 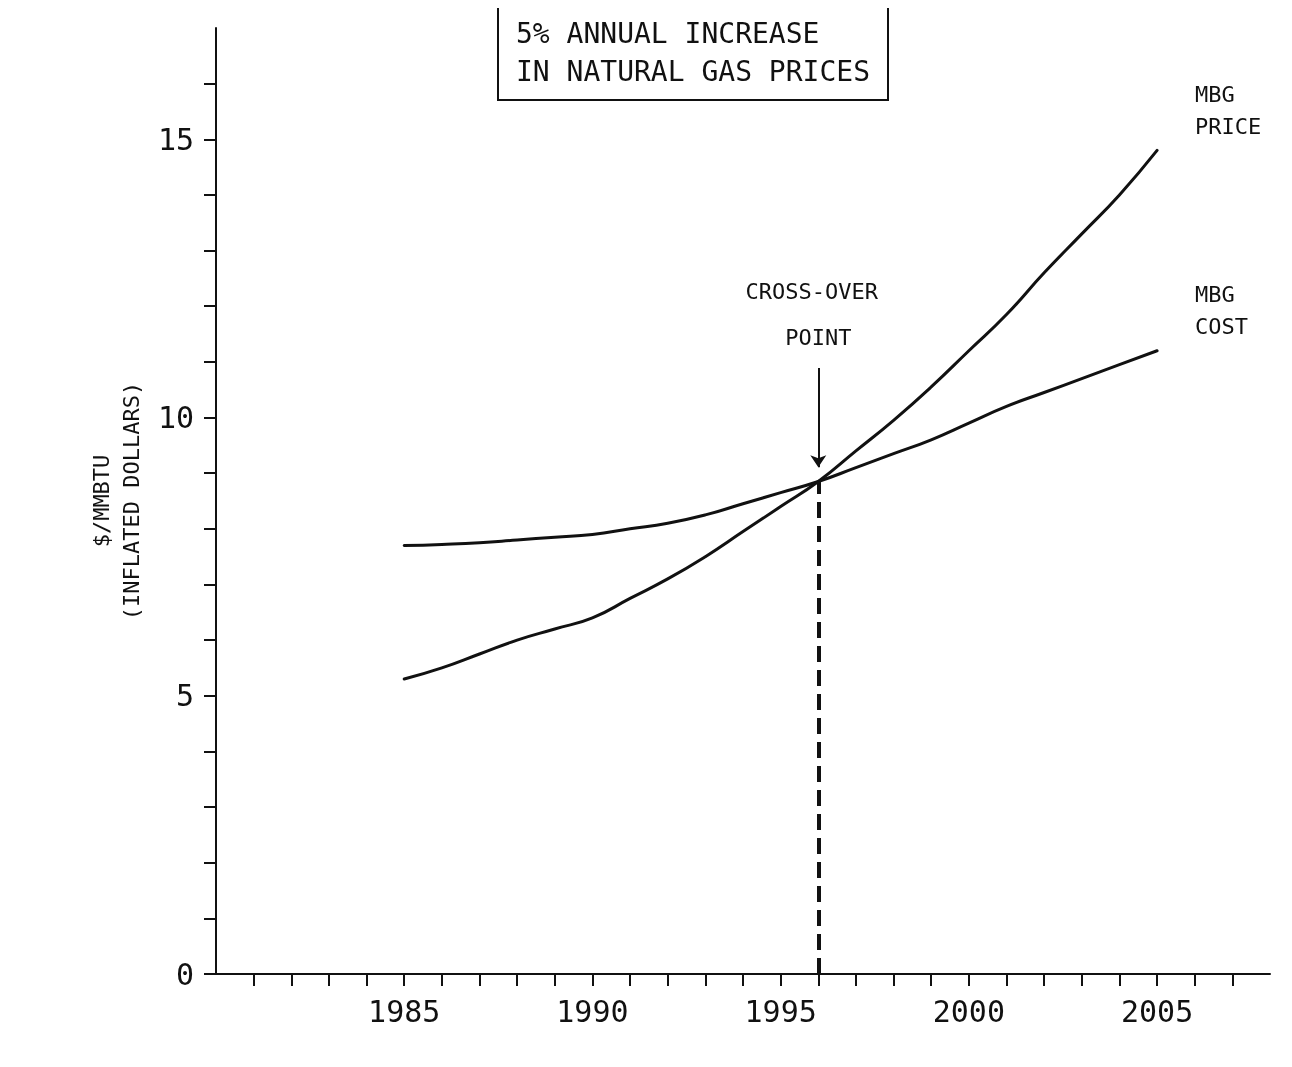 What do you see at coordinates (1157, 1011) in the screenshot?
I see `x-tick-label: 2005` at bounding box center [1157, 1011].